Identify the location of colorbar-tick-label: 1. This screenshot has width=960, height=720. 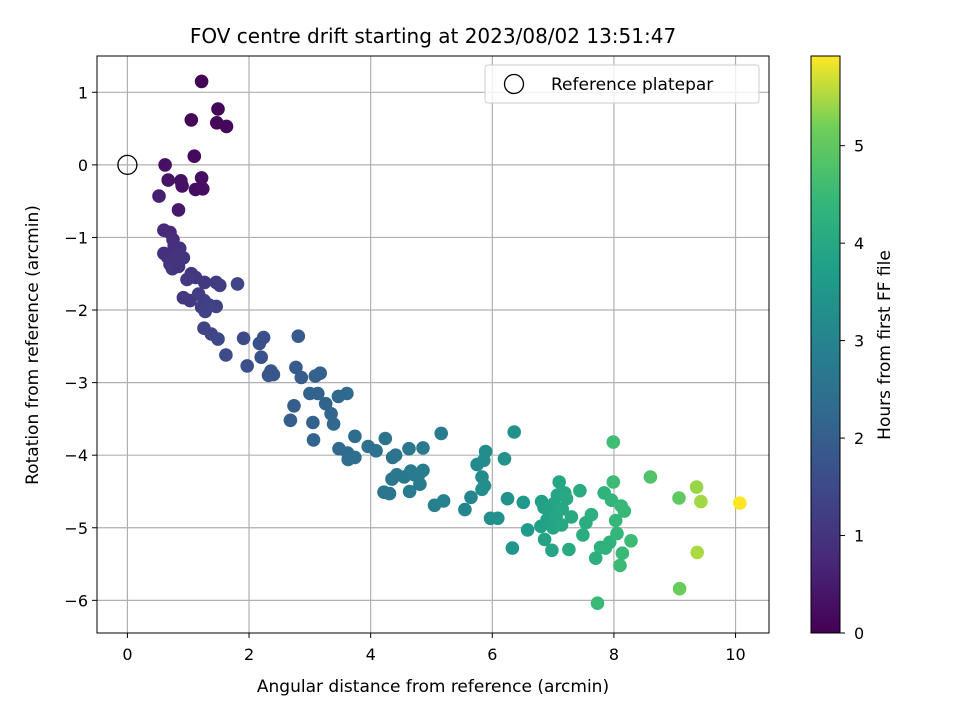
(859, 536).